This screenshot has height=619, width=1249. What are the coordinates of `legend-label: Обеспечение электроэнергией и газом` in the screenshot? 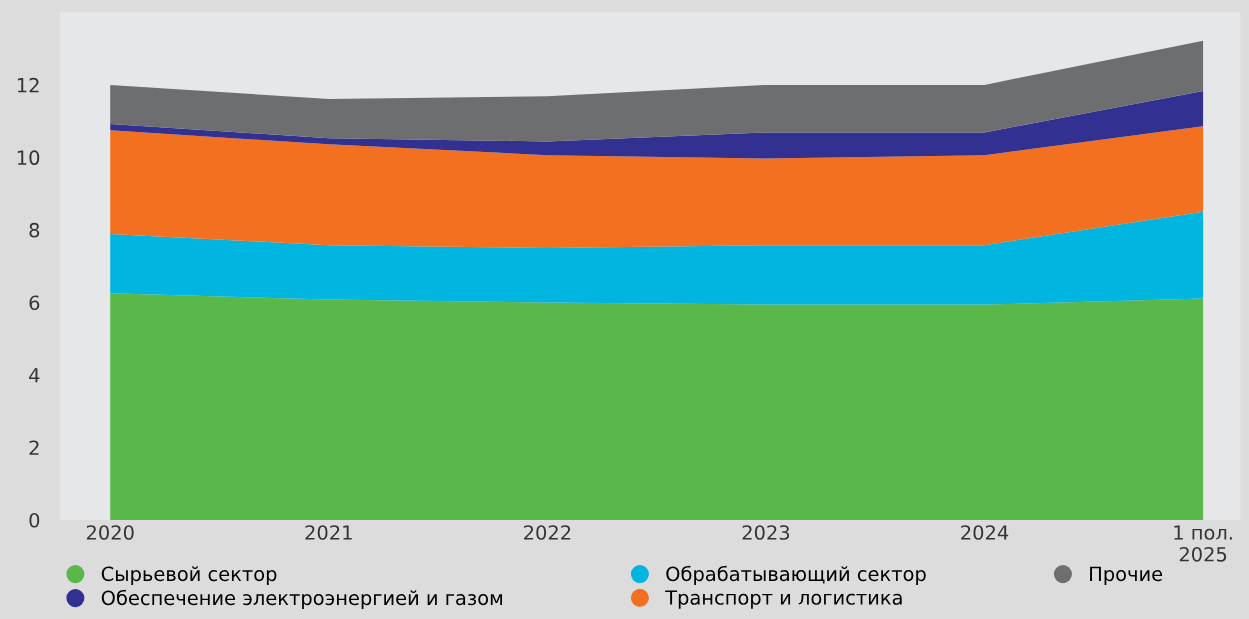 It's located at (301, 599).